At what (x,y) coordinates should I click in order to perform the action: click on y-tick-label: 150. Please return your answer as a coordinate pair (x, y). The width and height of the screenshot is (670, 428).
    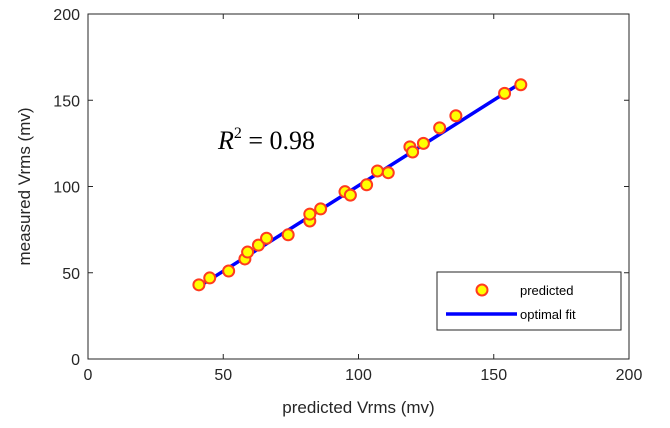
    Looking at the image, I should click on (66, 101).